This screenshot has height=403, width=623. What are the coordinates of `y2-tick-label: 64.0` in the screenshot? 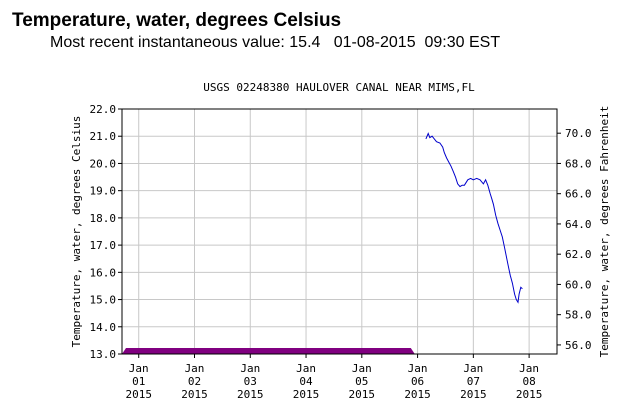 It's located at (578, 224).